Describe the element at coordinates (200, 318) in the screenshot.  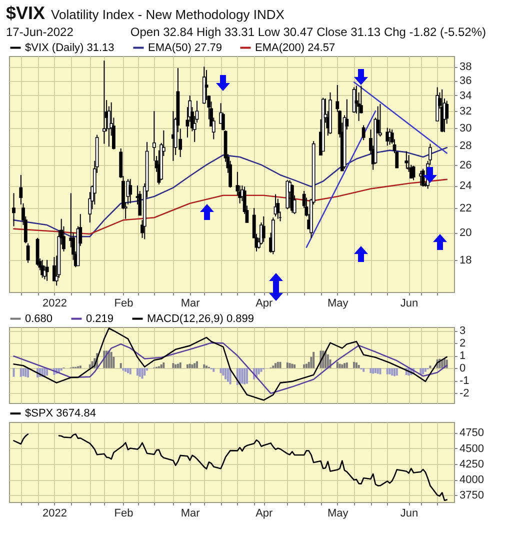
I see `legend-label: MACD(12,26,9) 0.899` at that location.